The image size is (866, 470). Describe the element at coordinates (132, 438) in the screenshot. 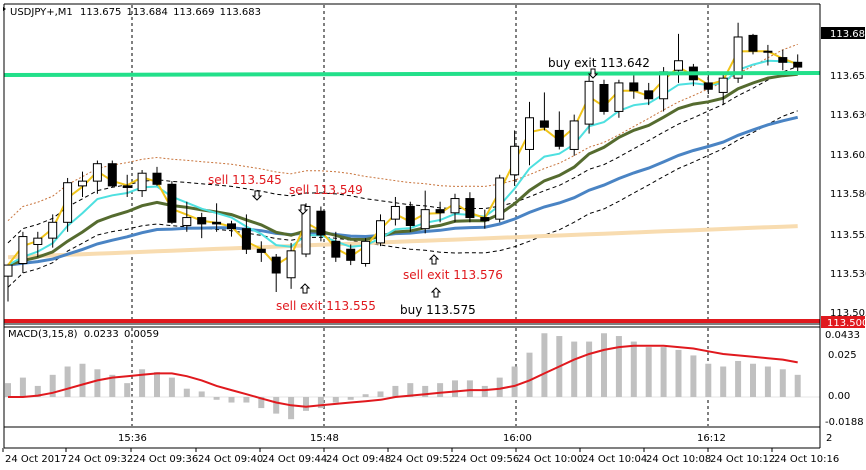

I see `time-top-1536: 15:36` at that location.